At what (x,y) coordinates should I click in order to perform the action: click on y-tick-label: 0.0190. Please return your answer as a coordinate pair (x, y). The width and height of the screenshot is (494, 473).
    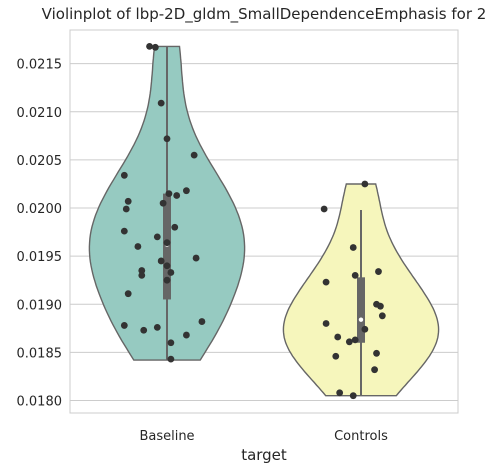
    Looking at the image, I should click on (40, 305).